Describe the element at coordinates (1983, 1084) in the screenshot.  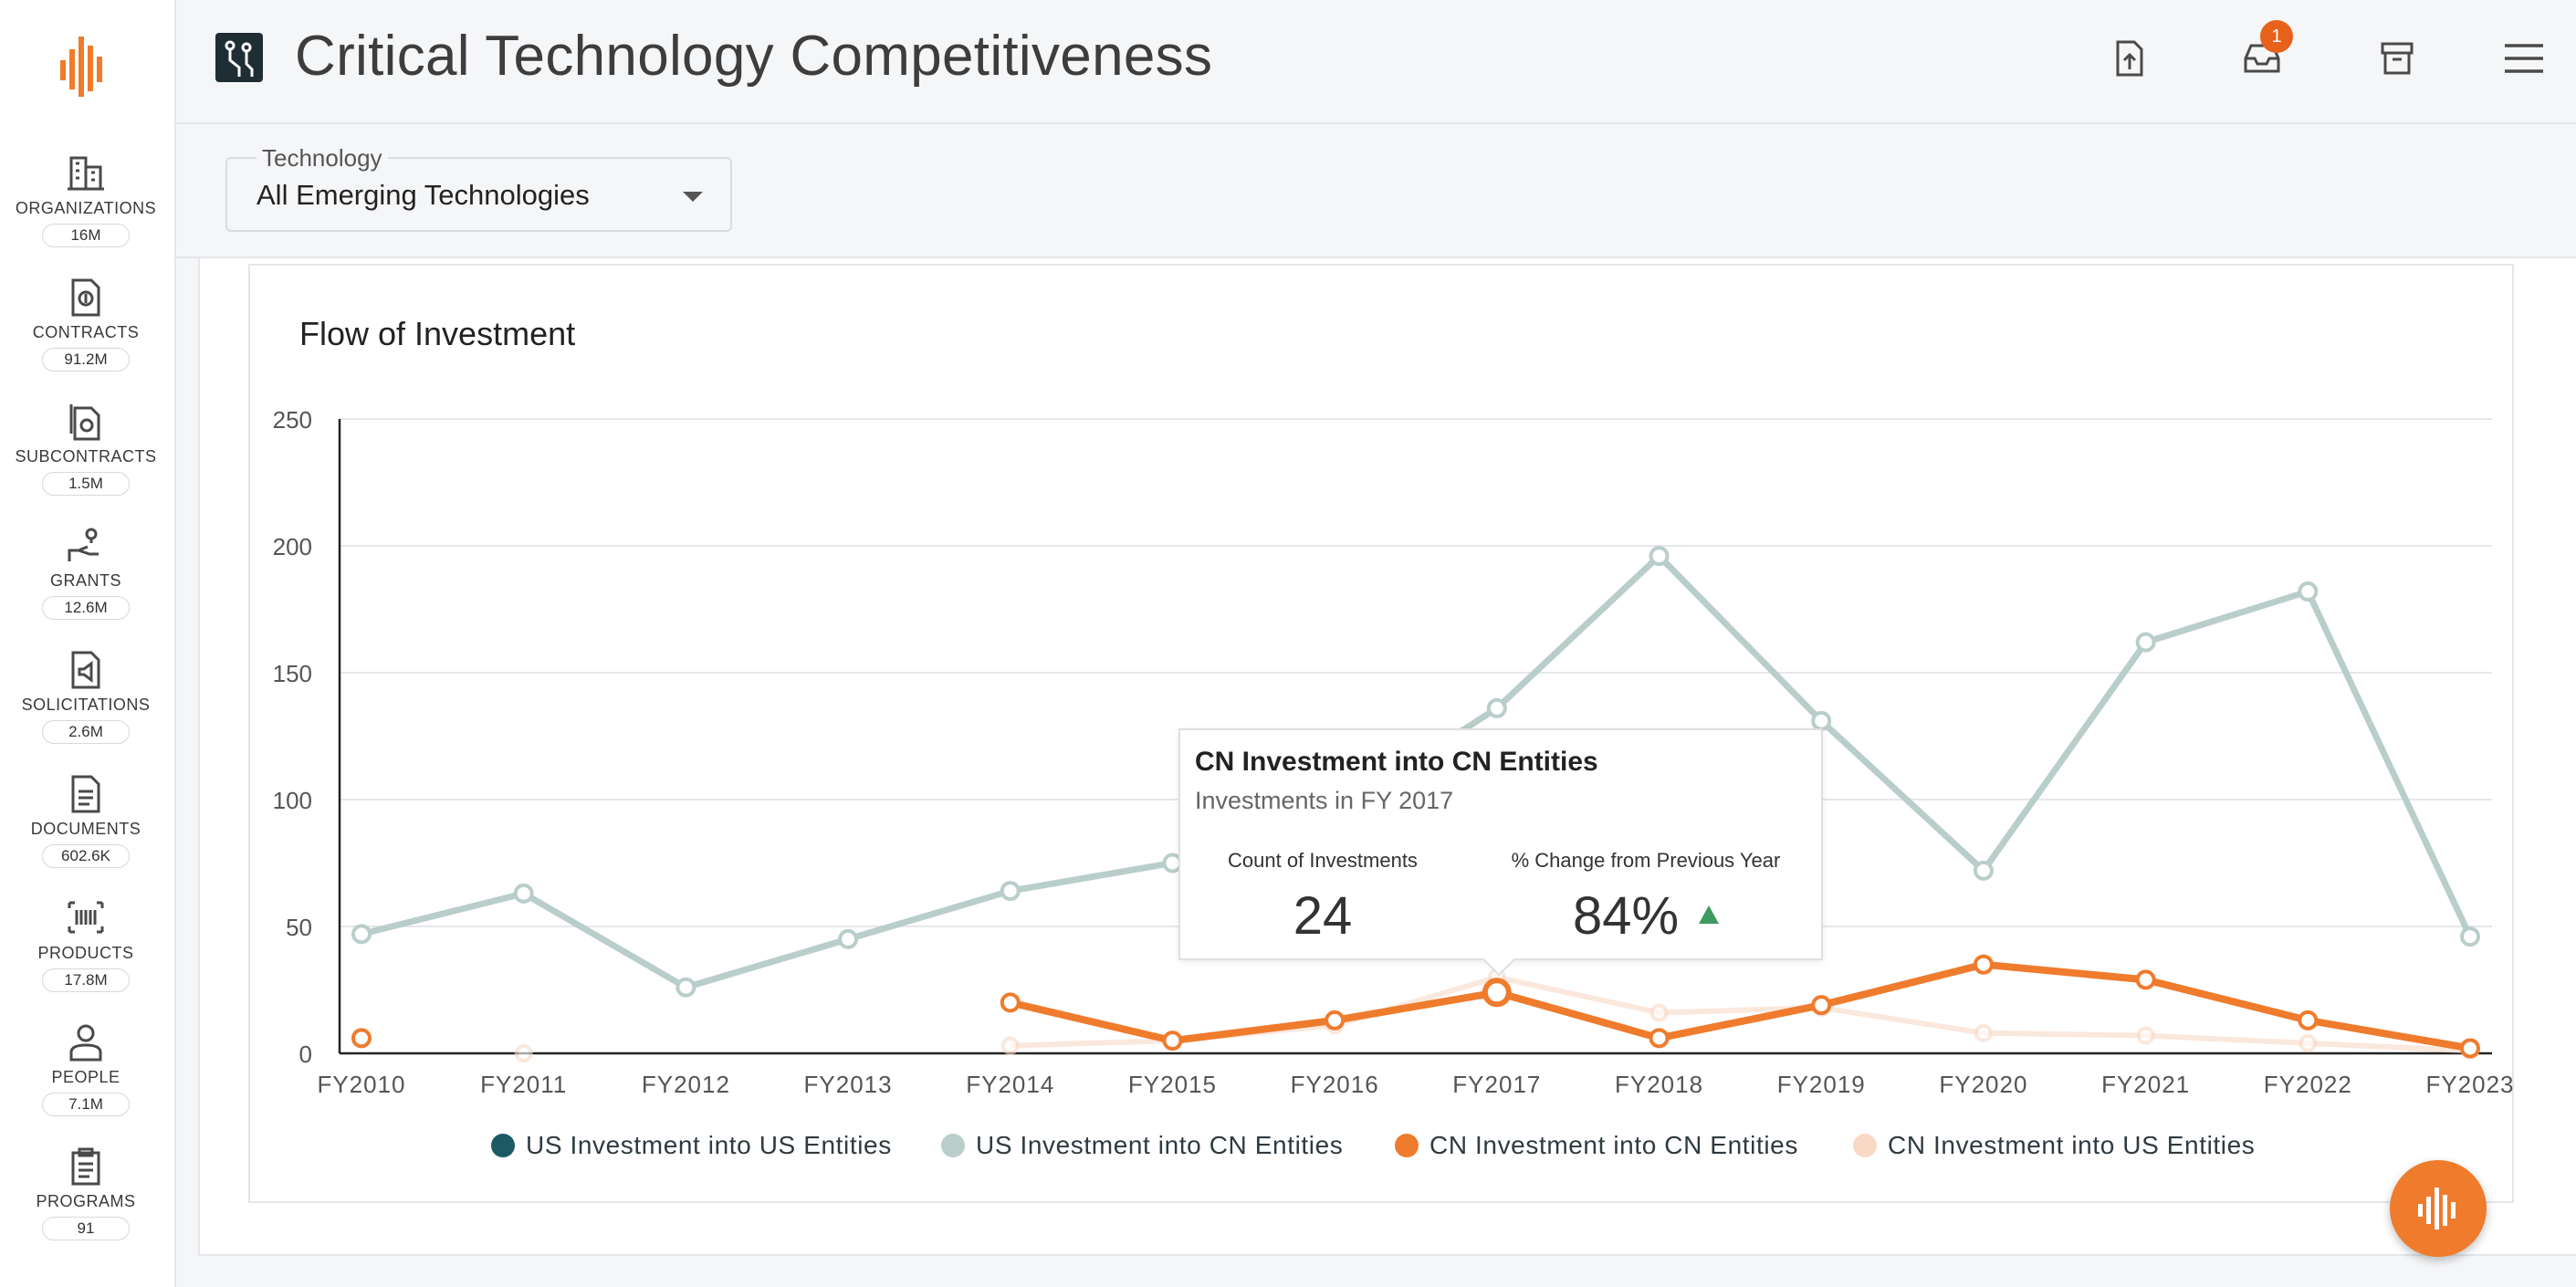
I see `x-tick-label: FY2020` at that location.